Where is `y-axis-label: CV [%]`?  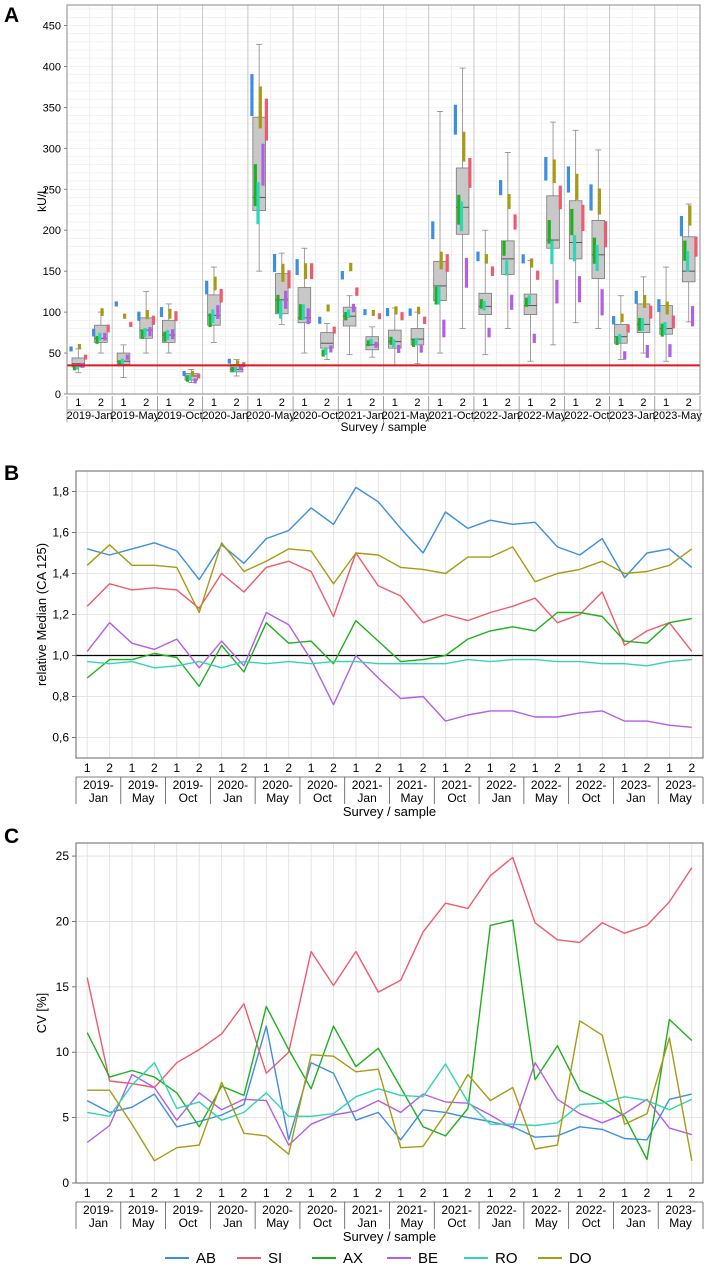 y-axis-label: CV [%] is located at coordinates (41, 1013).